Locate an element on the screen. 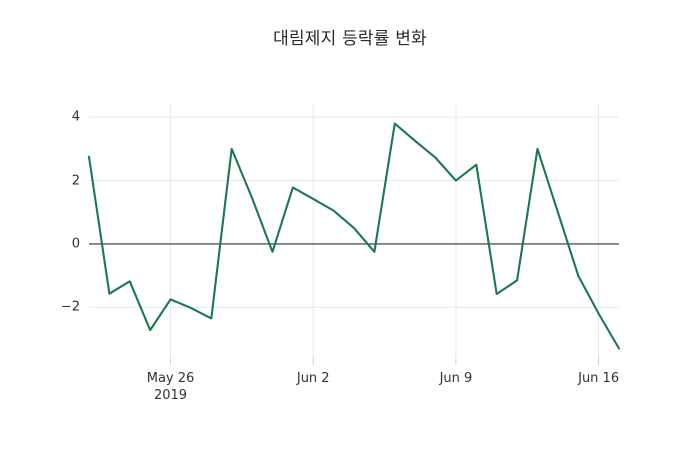  x-tick-label: Jun 16 is located at coordinates (599, 378).